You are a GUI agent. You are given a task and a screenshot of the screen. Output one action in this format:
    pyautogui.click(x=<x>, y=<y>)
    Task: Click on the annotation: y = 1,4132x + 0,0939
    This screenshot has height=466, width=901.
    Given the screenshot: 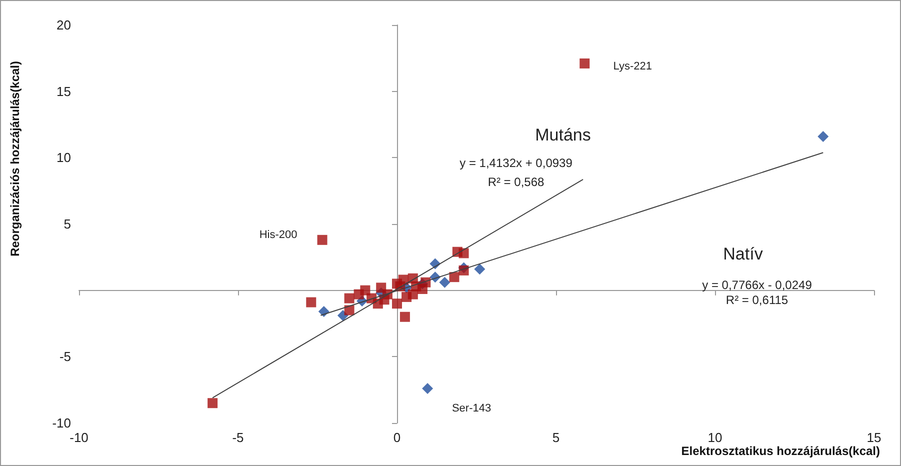 What is the action you would take?
    pyautogui.click(x=516, y=163)
    